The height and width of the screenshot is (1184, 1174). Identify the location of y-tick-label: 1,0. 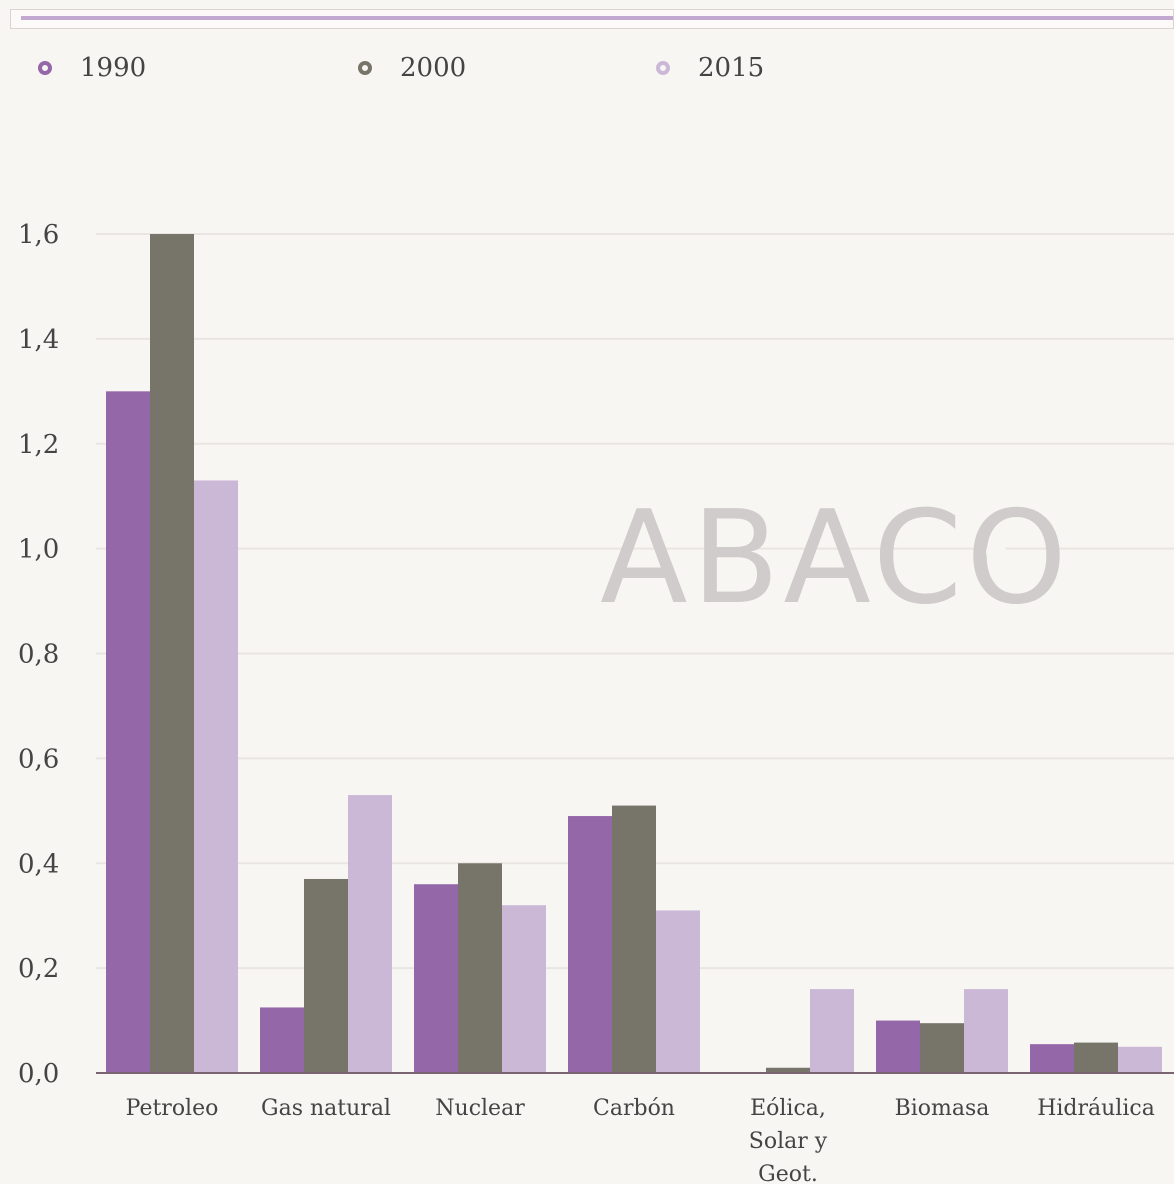
(38, 550).